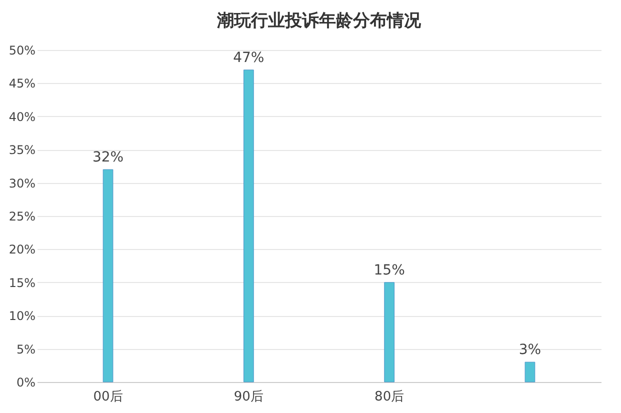 The image size is (621, 413). What do you see at coordinates (22, 117) in the screenshot?
I see `y-tick-label: 40%` at bounding box center [22, 117].